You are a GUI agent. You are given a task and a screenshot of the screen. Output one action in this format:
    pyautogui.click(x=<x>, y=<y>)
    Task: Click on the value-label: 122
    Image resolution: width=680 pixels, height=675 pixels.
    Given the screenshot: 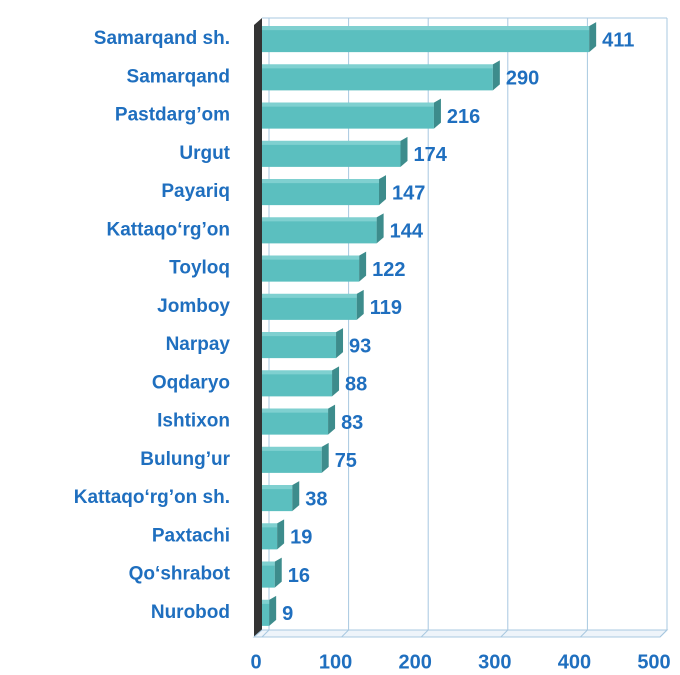 What is the action you would take?
    pyautogui.click(x=388, y=270)
    